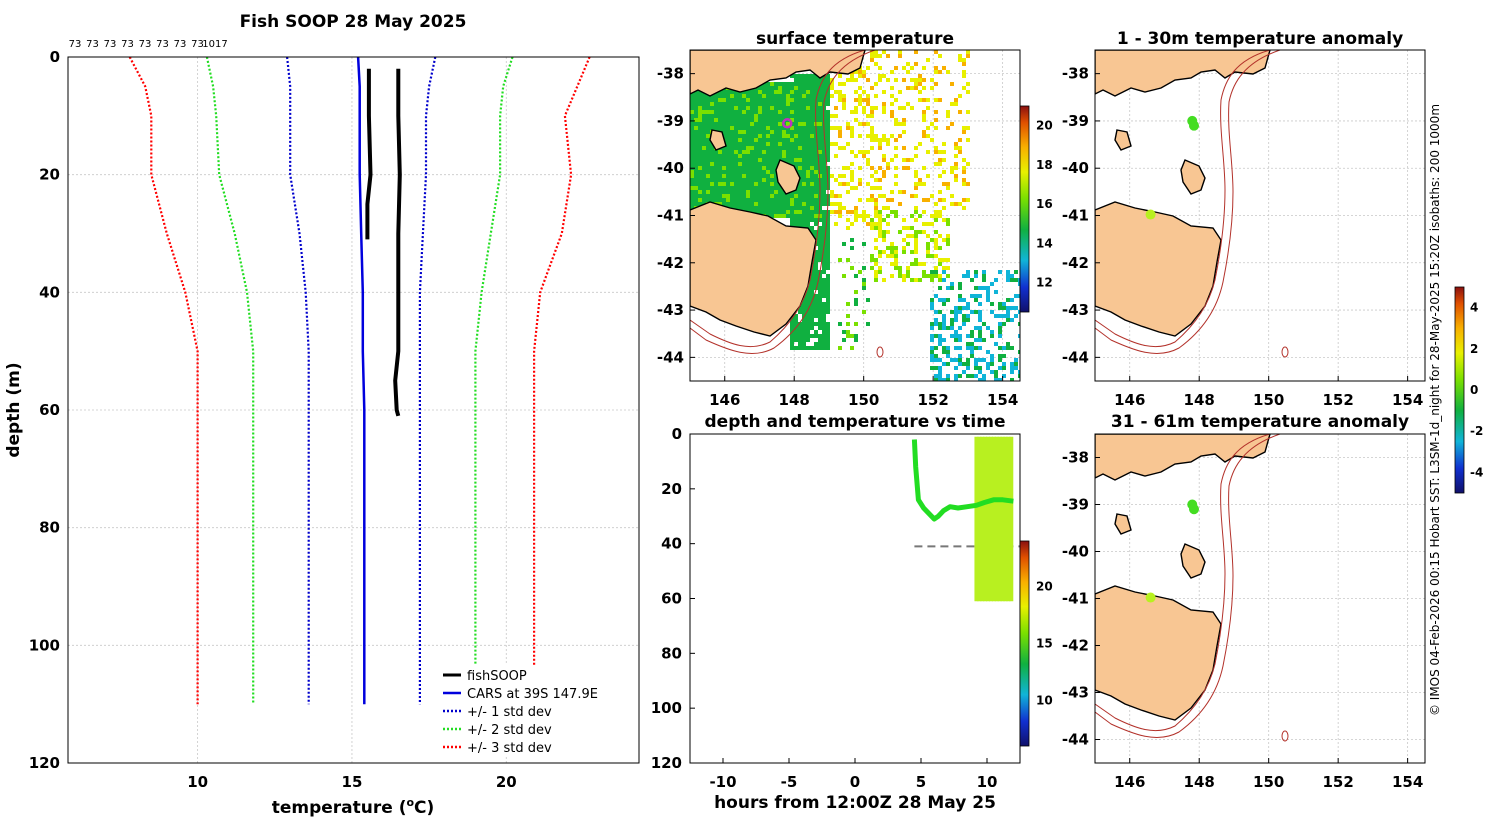 This screenshot has width=1500, height=820. Describe the element at coordinates (855, 803) in the screenshot. I see `time-xlabel: hours from 12:00Z 28 May 25` at that location.